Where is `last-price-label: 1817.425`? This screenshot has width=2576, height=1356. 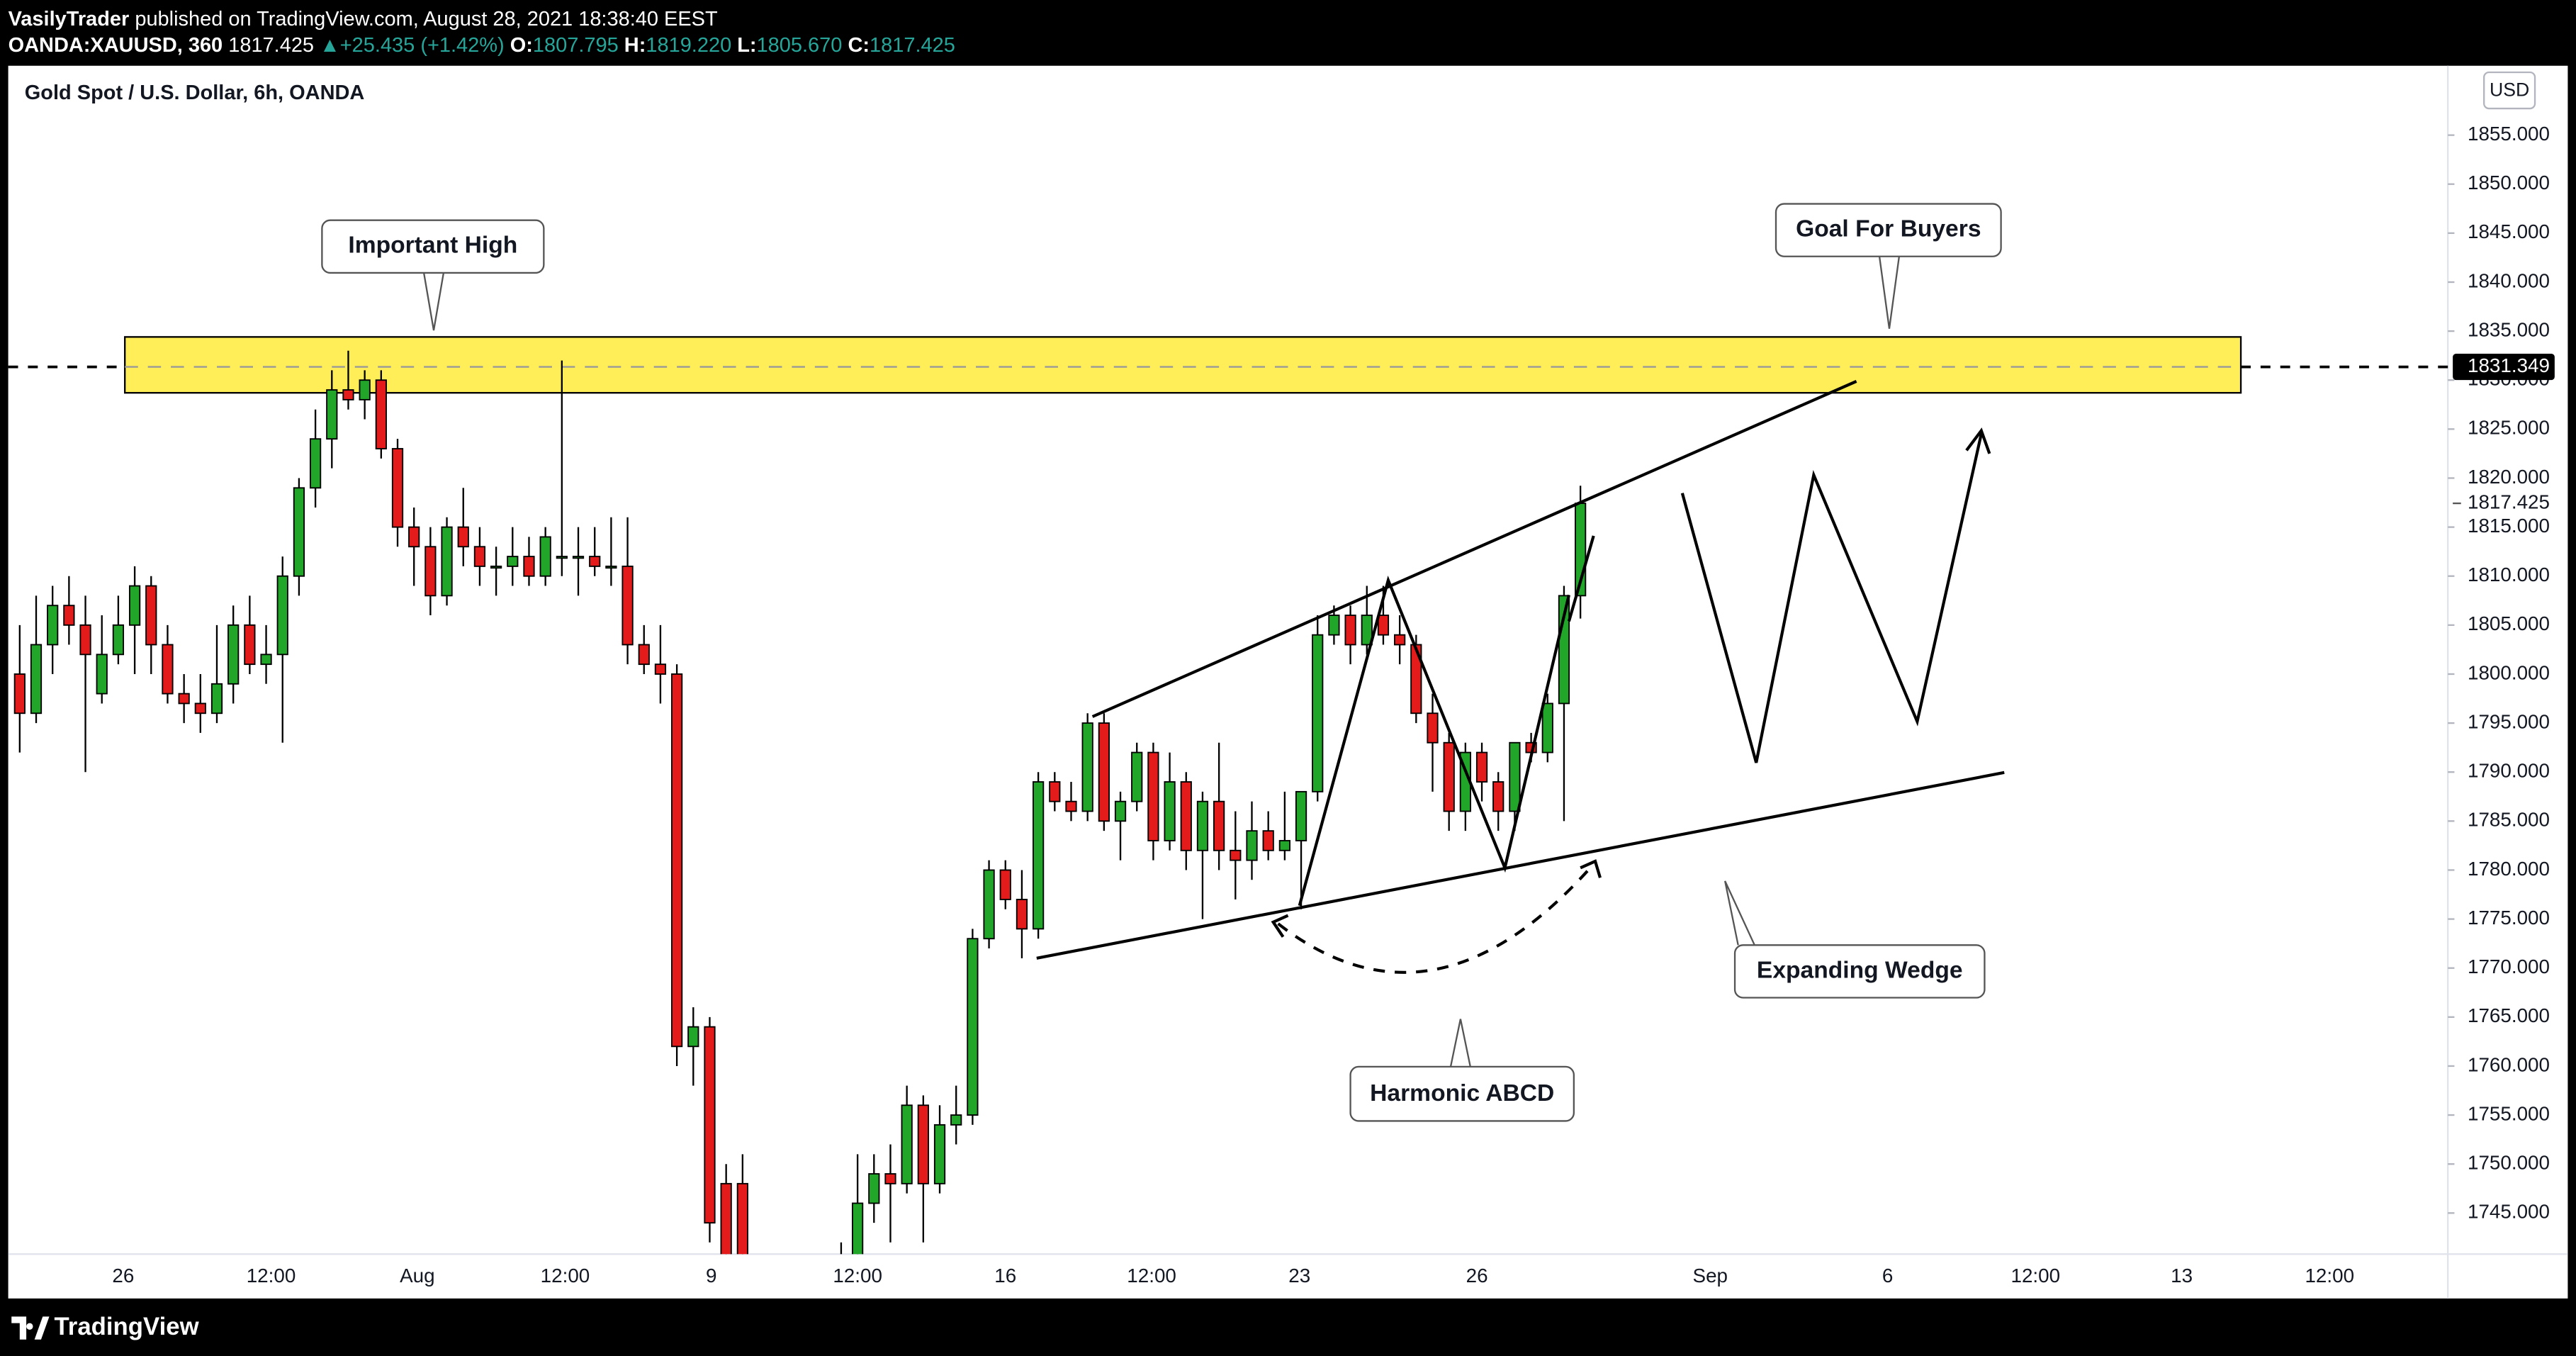
last-price-label: 1817.425 is located at coordinates (2509, 501).